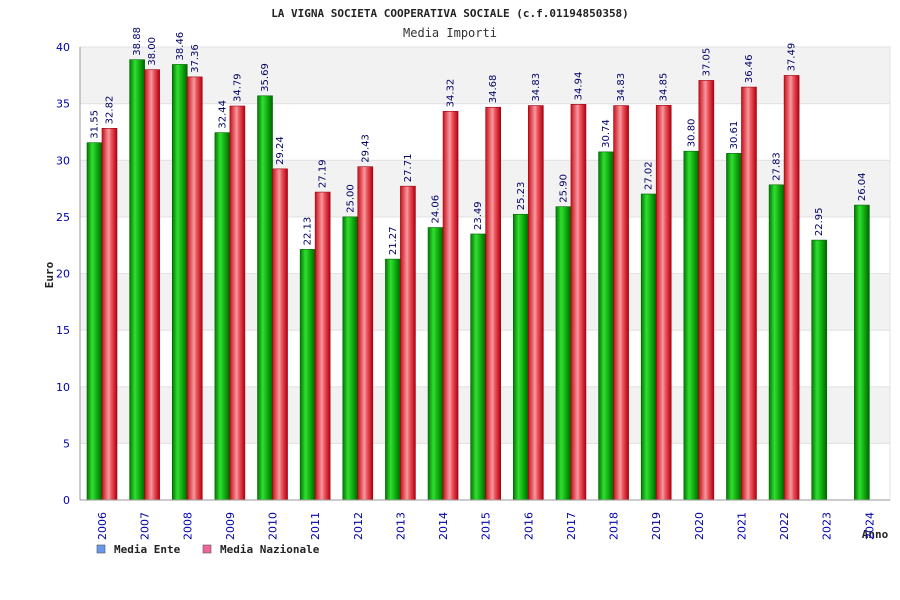 This screenshot has width=900, height=600. Describe the element at coordinates (63, 160) in the screenshot. I see `y-tick-label: 30` at that location.